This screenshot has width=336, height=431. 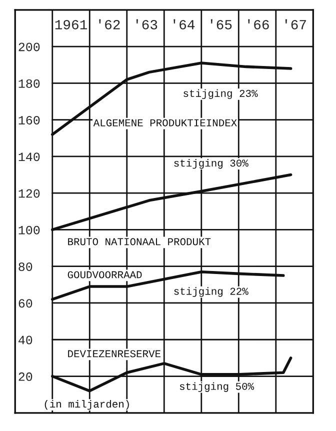 What do you see at coordinates (29, 47) in the screenshot?
I see `y-tick-label: 200` at bounding box center [29, 47].